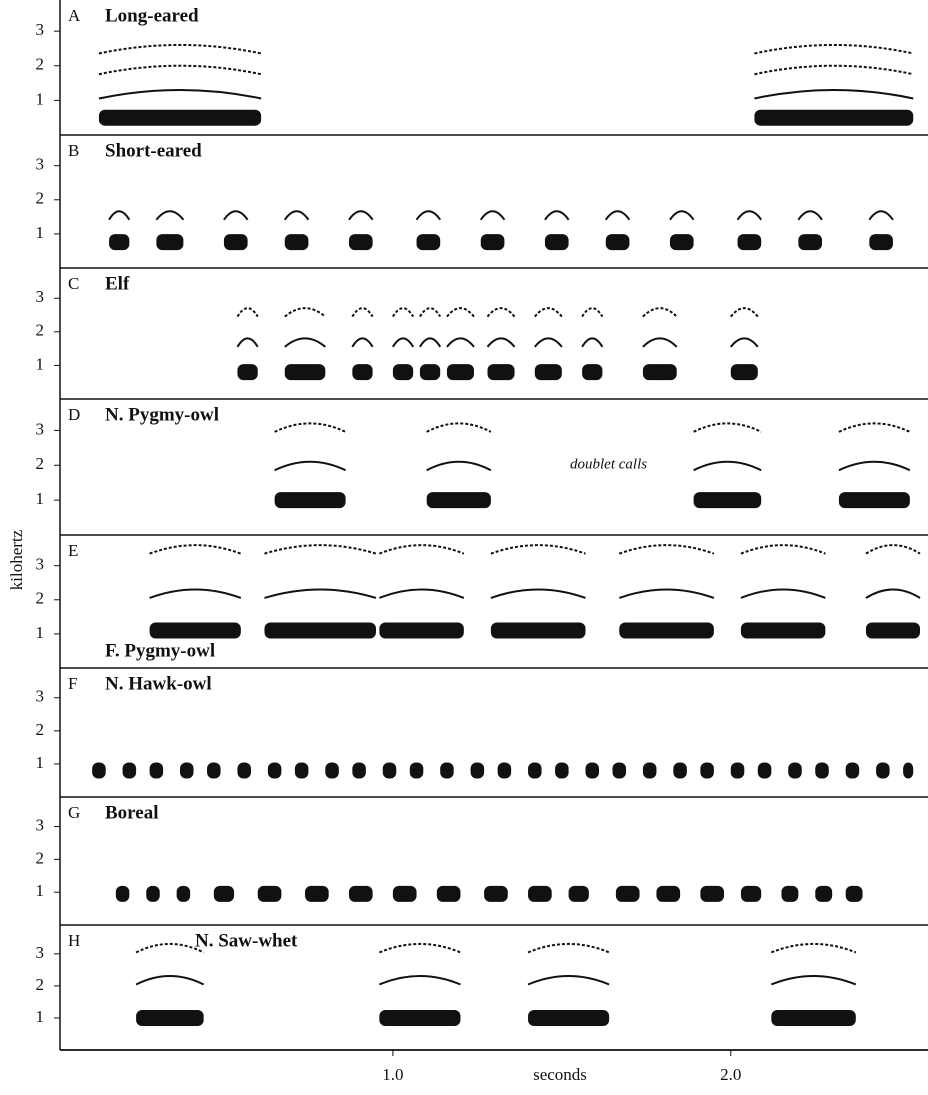 The image size is (928, 1095). What do you see at coordinates (152, 15) in the screenshot?
I see `panel-name: Long-eared` at bounding box center [152, 15].